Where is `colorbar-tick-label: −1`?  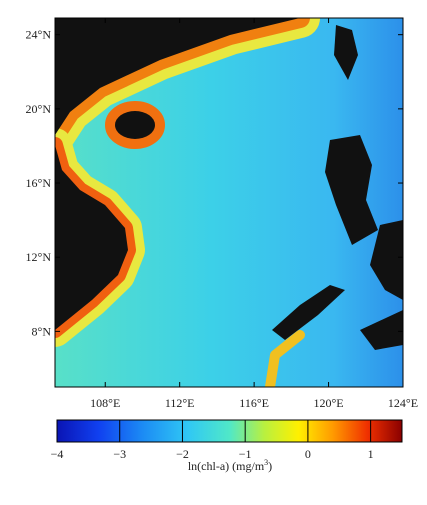 colorbar-tick-label: −1 is located at coordinates (245, 454).